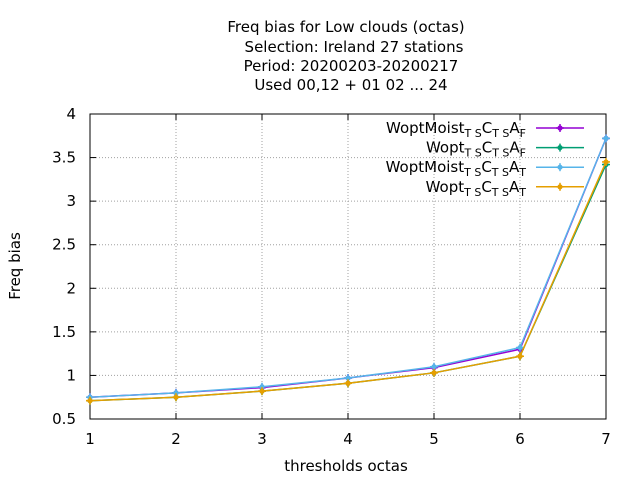  Describe the element at coordinates (434, 439) in the screenshot. I see `x-tick-label: 5` at that location.